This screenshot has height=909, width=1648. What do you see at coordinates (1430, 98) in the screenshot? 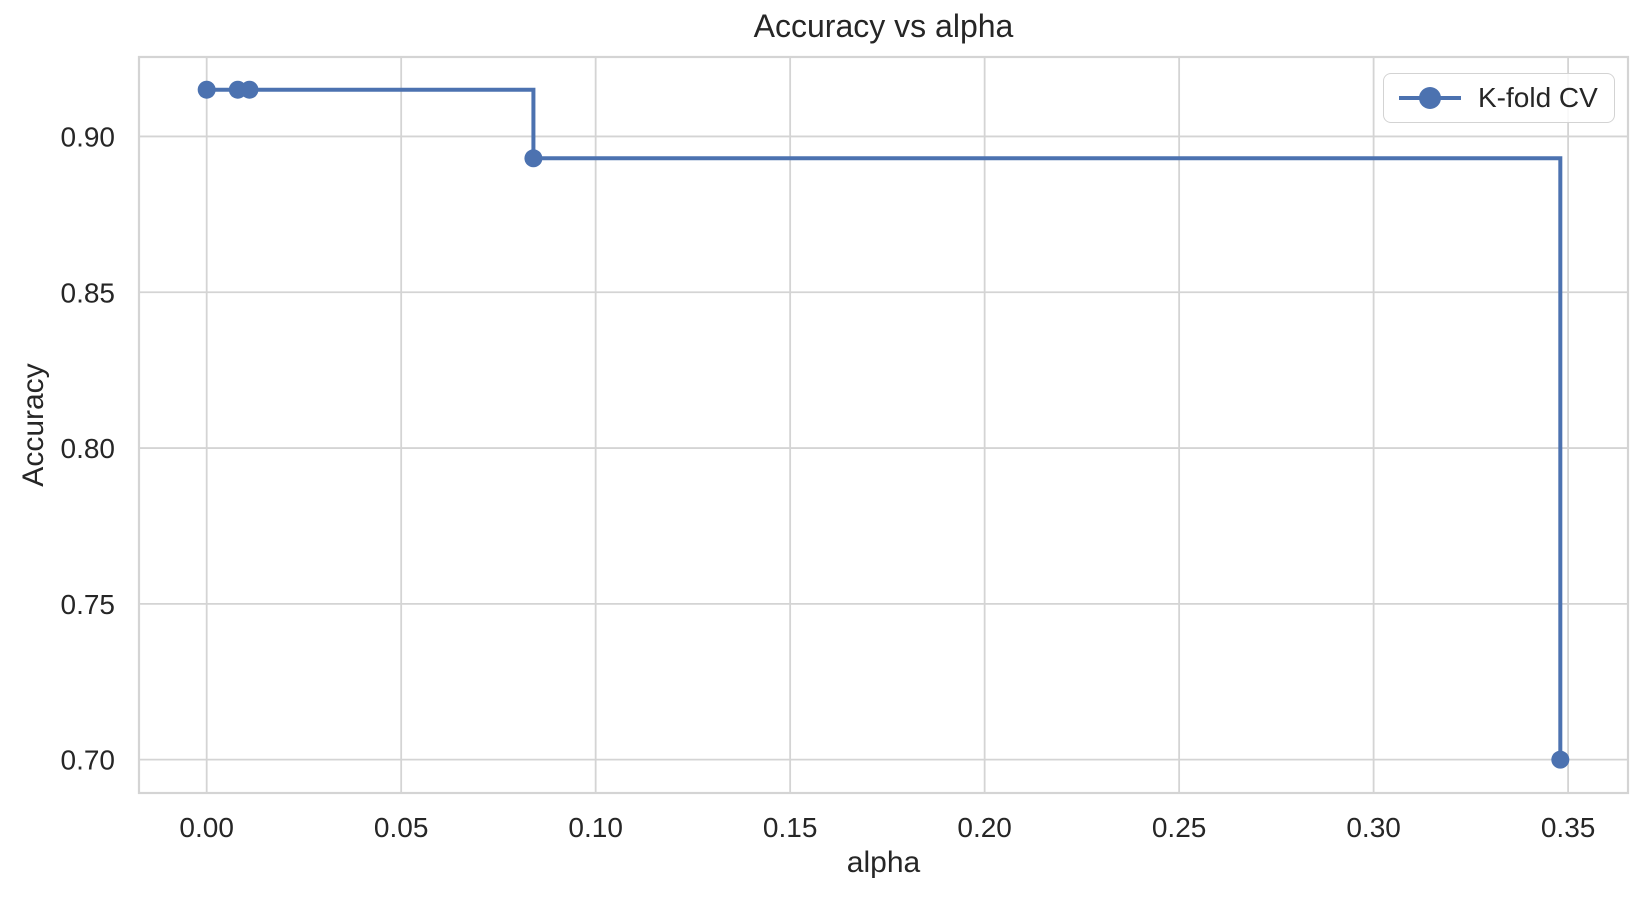
I see `legend-line-marker-icon` at bounding box center [1430, 98].